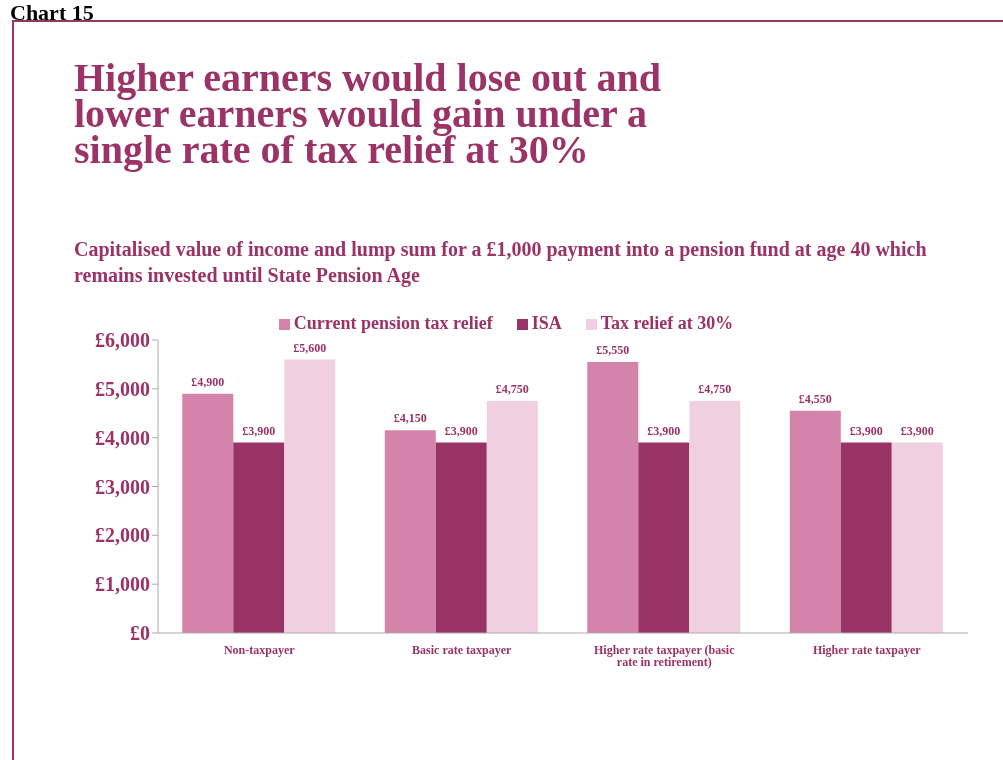  What do you see at coordinates (122, 486) in the screenshot?
I see `y-tick-label: £3,000` at bounding box center [122, 486].